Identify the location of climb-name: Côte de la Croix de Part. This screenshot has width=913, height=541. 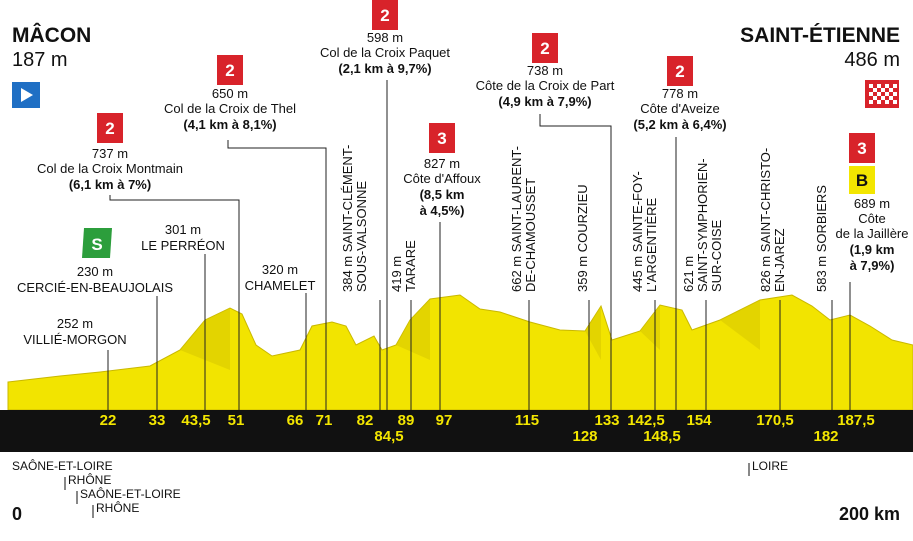
(545, 85).